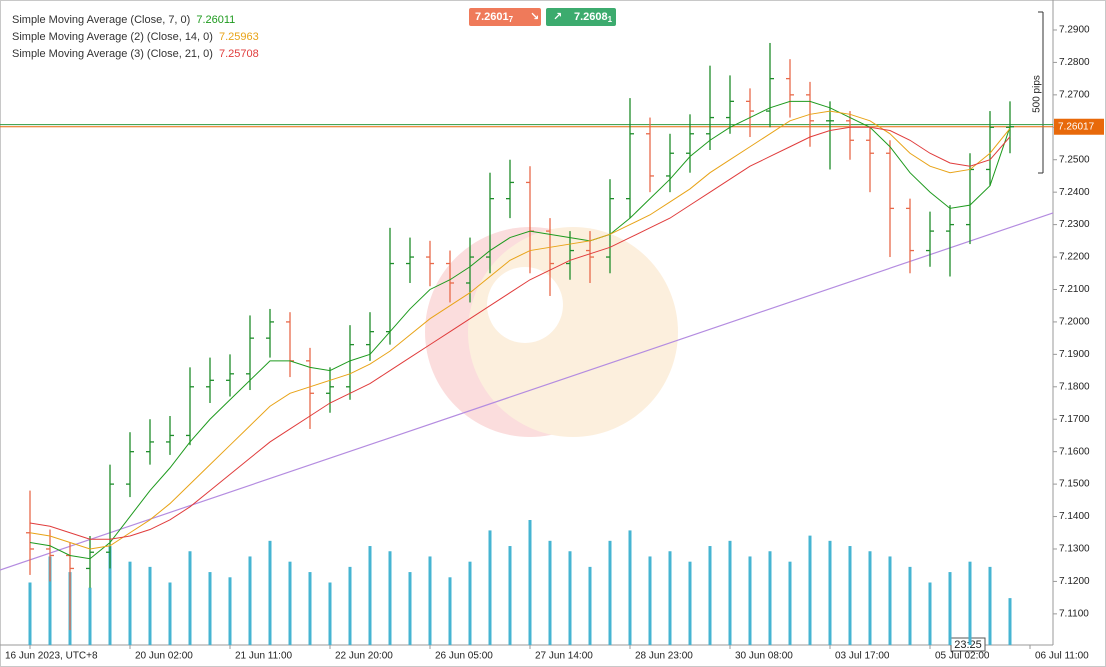  I want to click on legend-name: Simple Moving Average (2) (Close, 14, 0), so click(112, 37).